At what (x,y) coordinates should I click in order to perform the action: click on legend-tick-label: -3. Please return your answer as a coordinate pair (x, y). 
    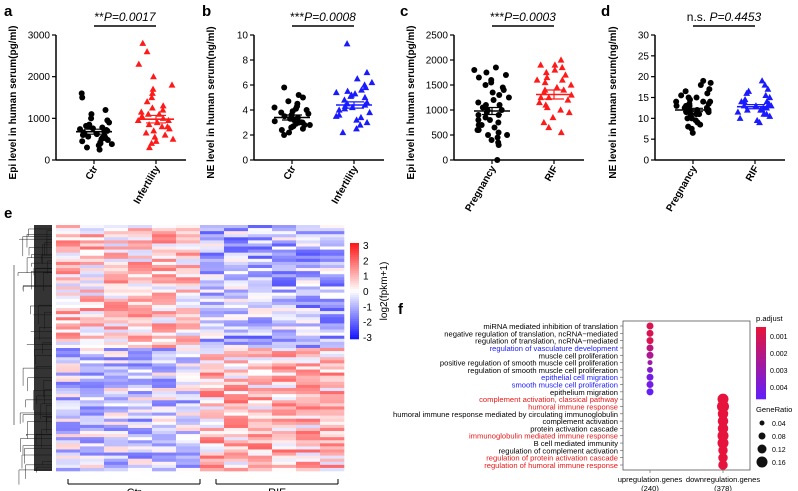
    Looking at the image, I should click on (367, 338).